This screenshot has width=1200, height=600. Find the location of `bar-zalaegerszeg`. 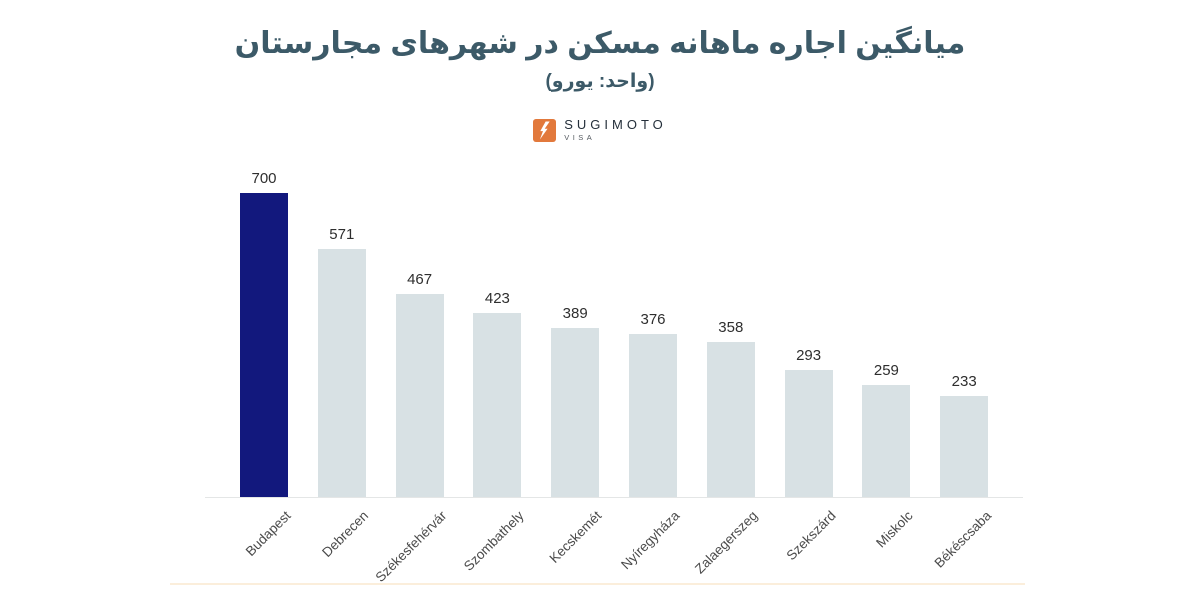

bar-zalaegerszeg is located at coordinates (730, 419).